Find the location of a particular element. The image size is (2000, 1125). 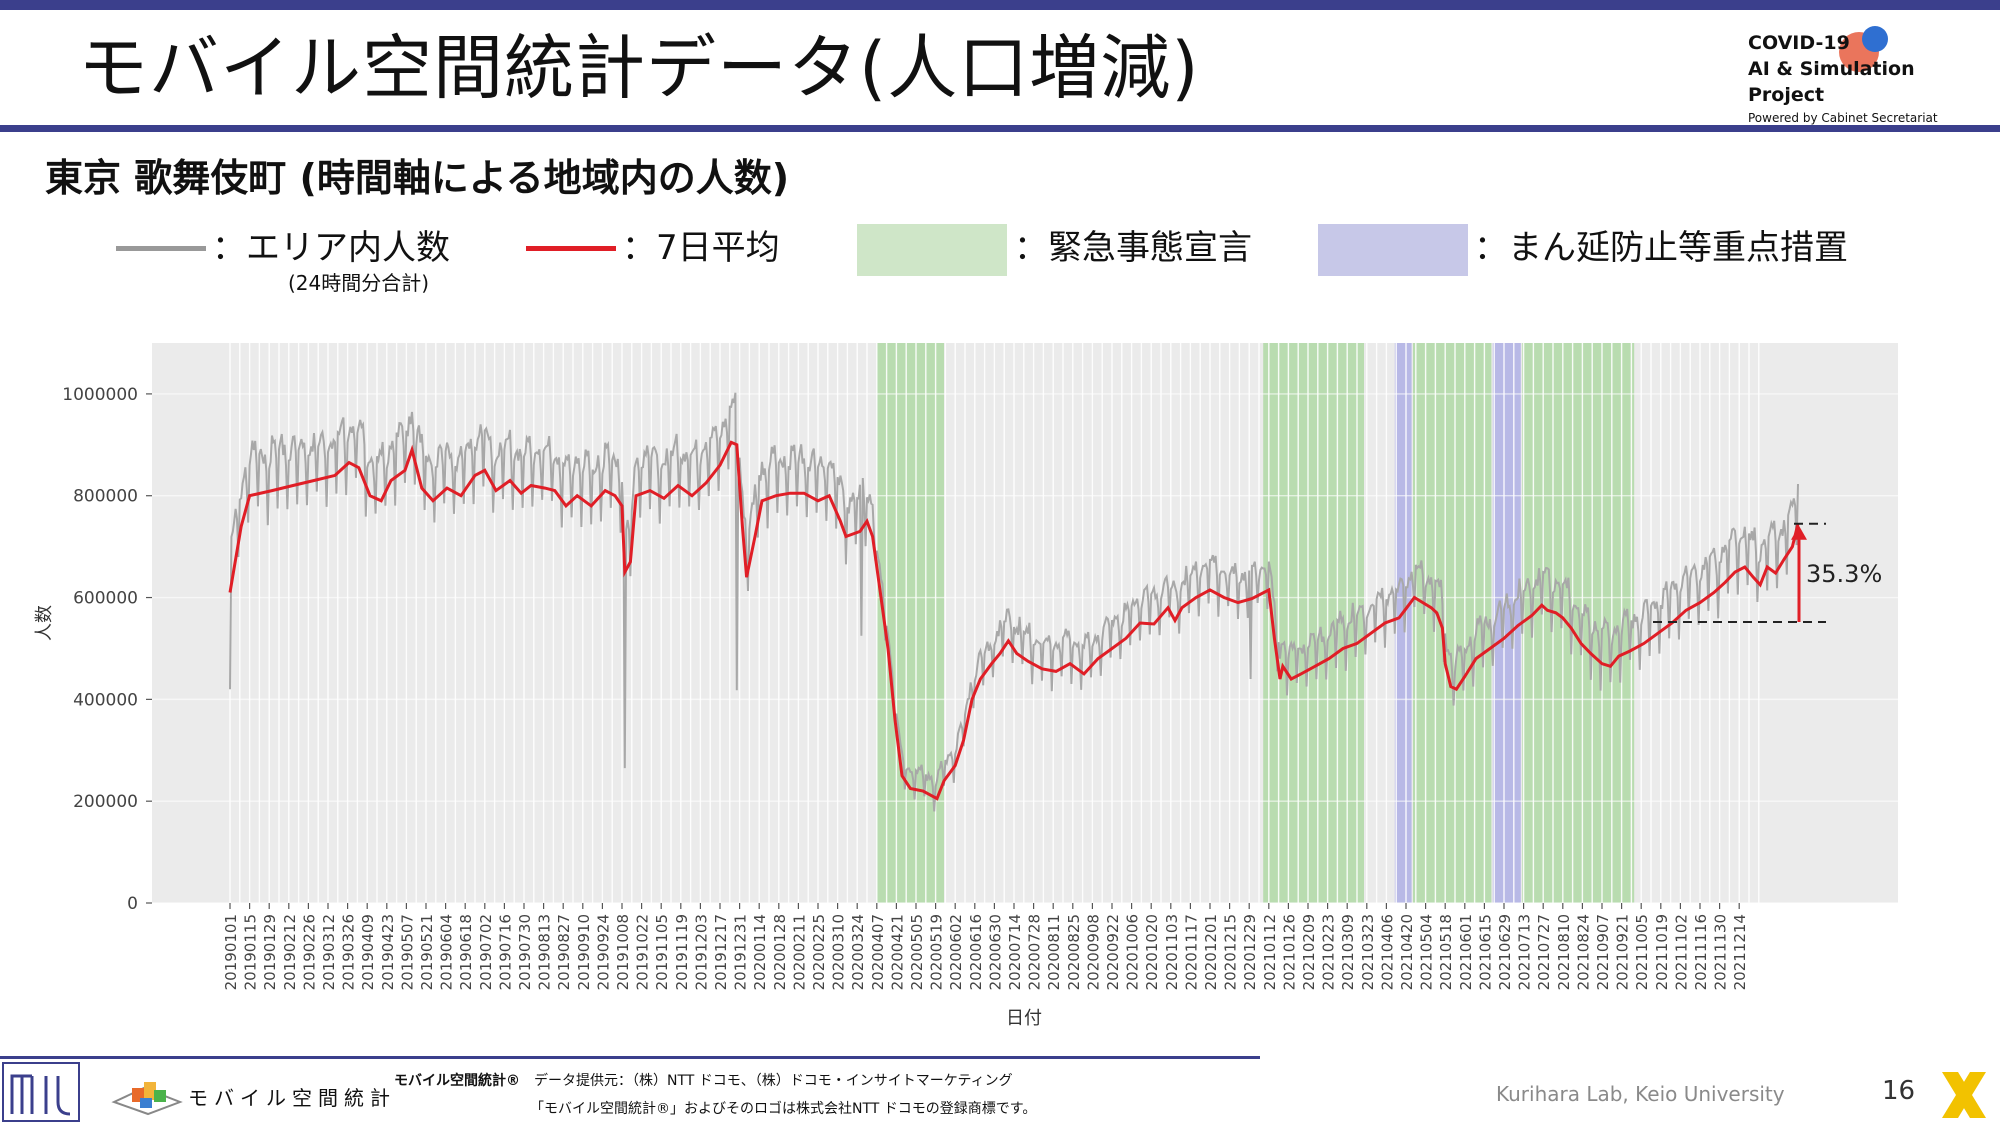

mobile-stats-logo: モバイル空間統計 is located at coordinates (250, 1096).